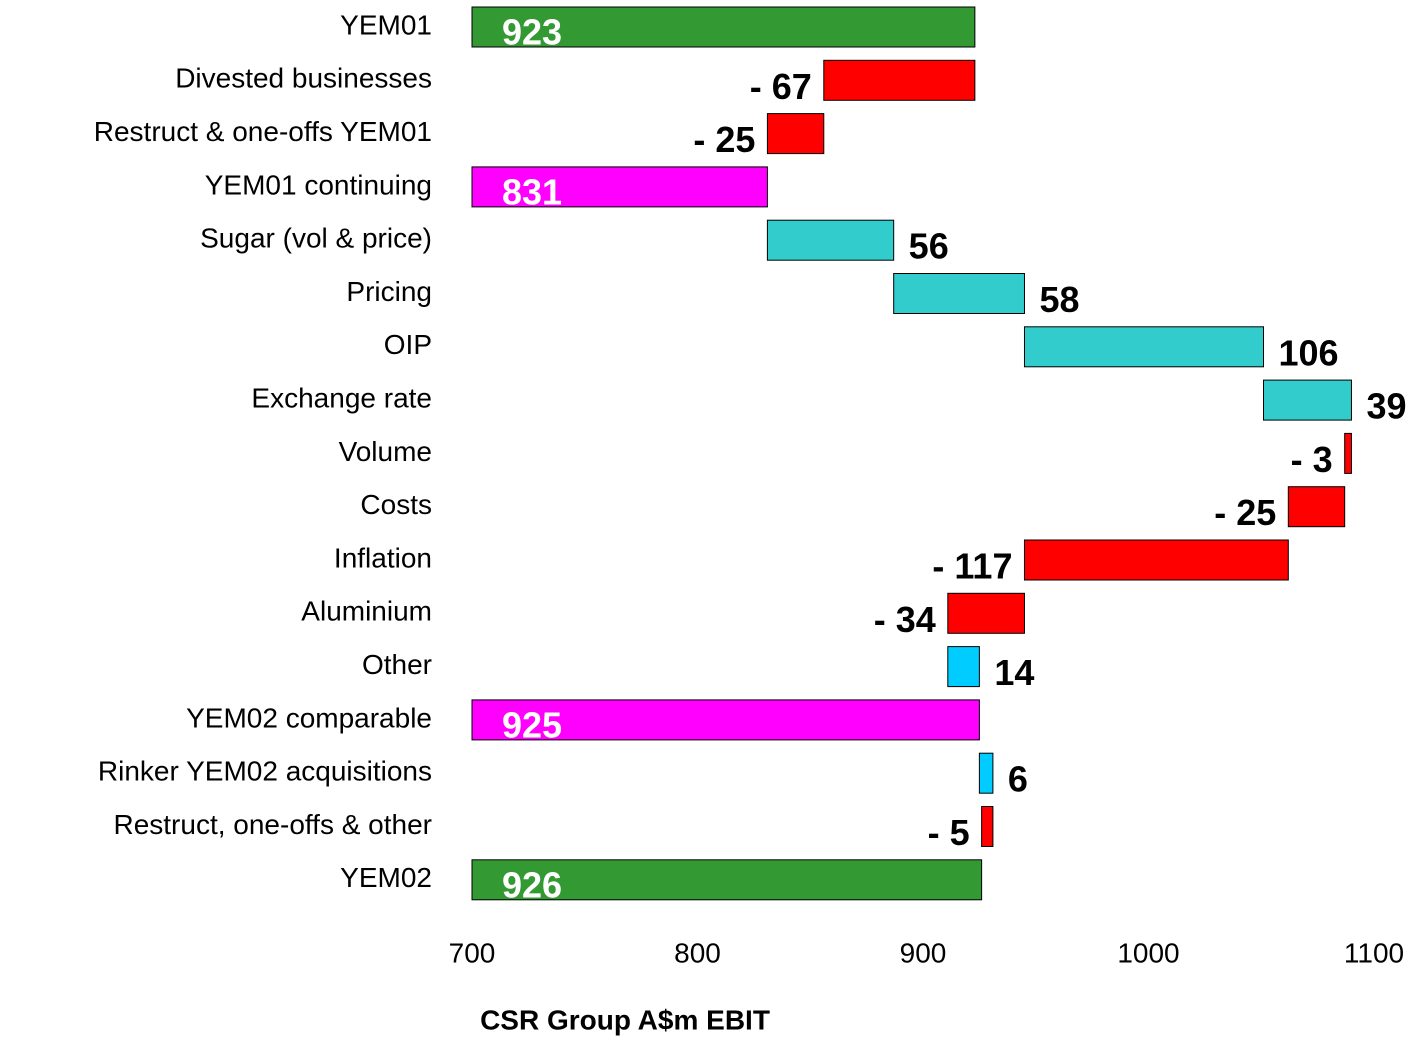 The width and height of the screenshot is (1427, 1039). What do you see at coordinates (923, 952) in the screenshot?
I see `x-tick-label: 900` at bounding box center [923, 952].